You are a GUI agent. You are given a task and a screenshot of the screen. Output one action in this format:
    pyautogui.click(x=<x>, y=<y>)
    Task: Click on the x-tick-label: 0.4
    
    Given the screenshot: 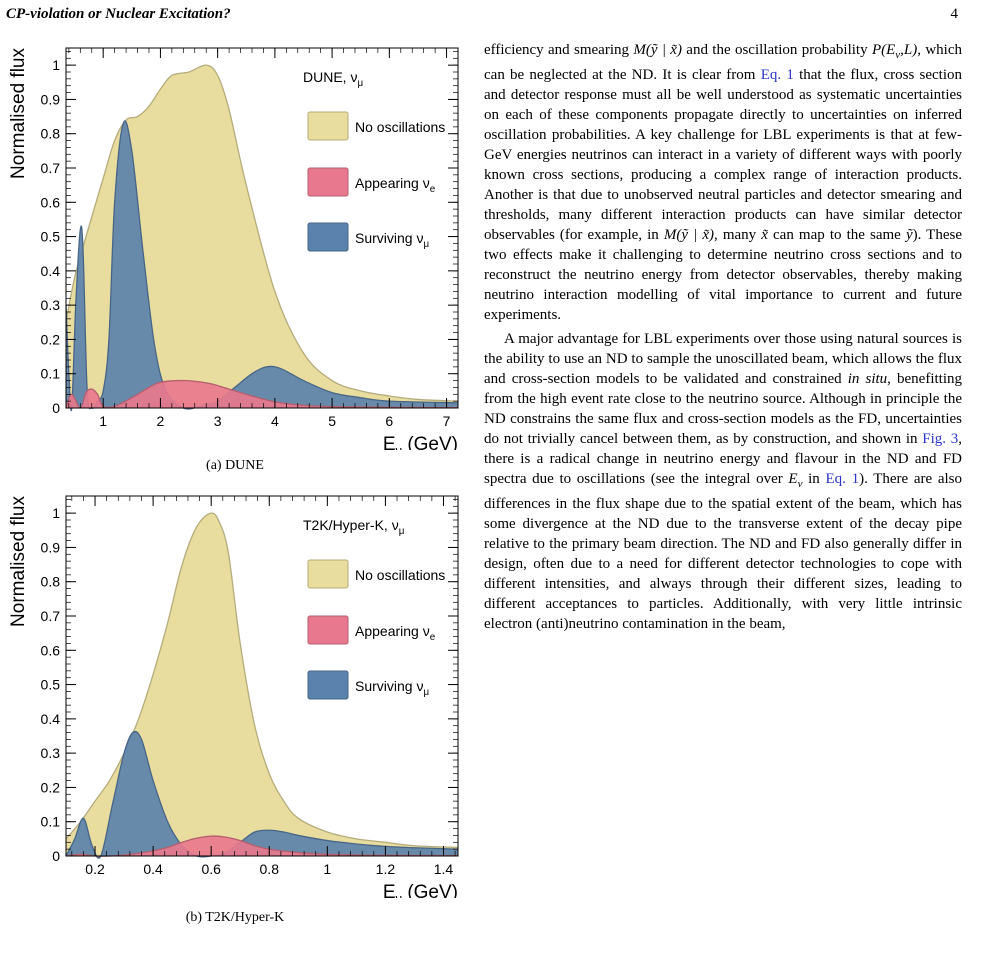 What is the action you would take?
    pyautogui.click(x=153, y=869)
    